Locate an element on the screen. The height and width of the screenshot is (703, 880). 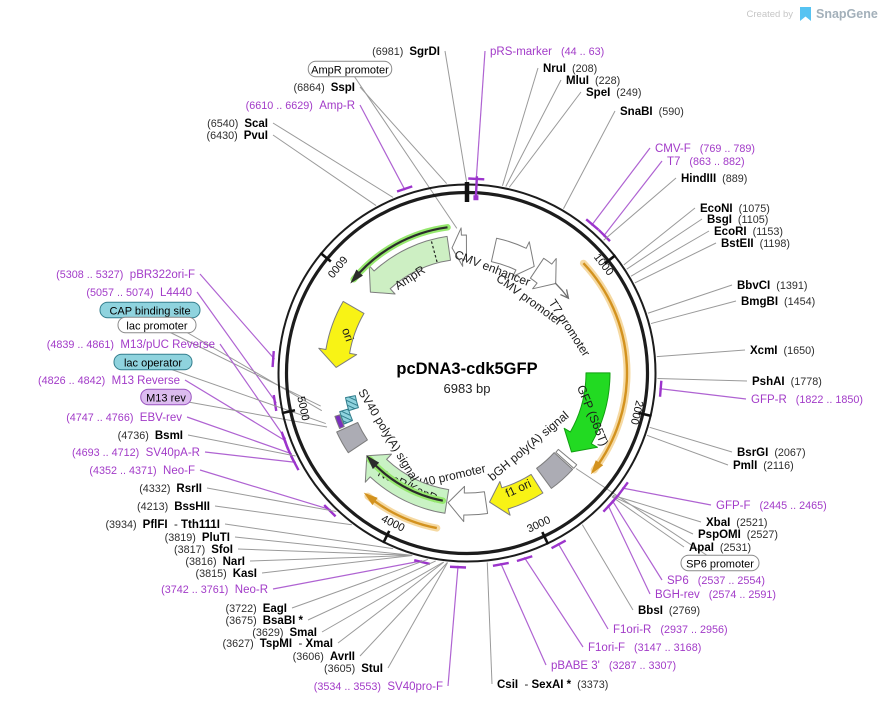
bgh-polya is located at coordinates (555, 470).